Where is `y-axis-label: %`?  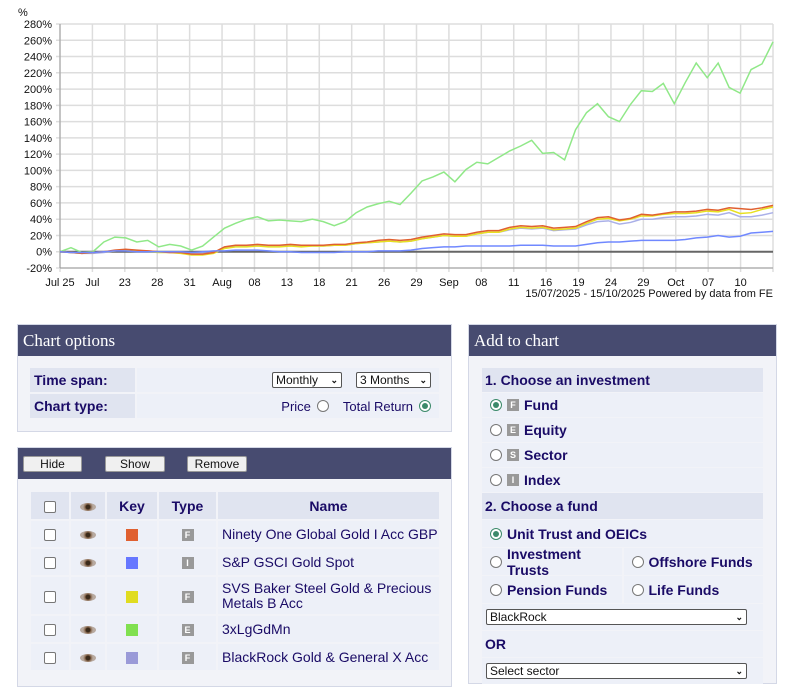
y-axis-label: % is located at coordinates (23, 13).